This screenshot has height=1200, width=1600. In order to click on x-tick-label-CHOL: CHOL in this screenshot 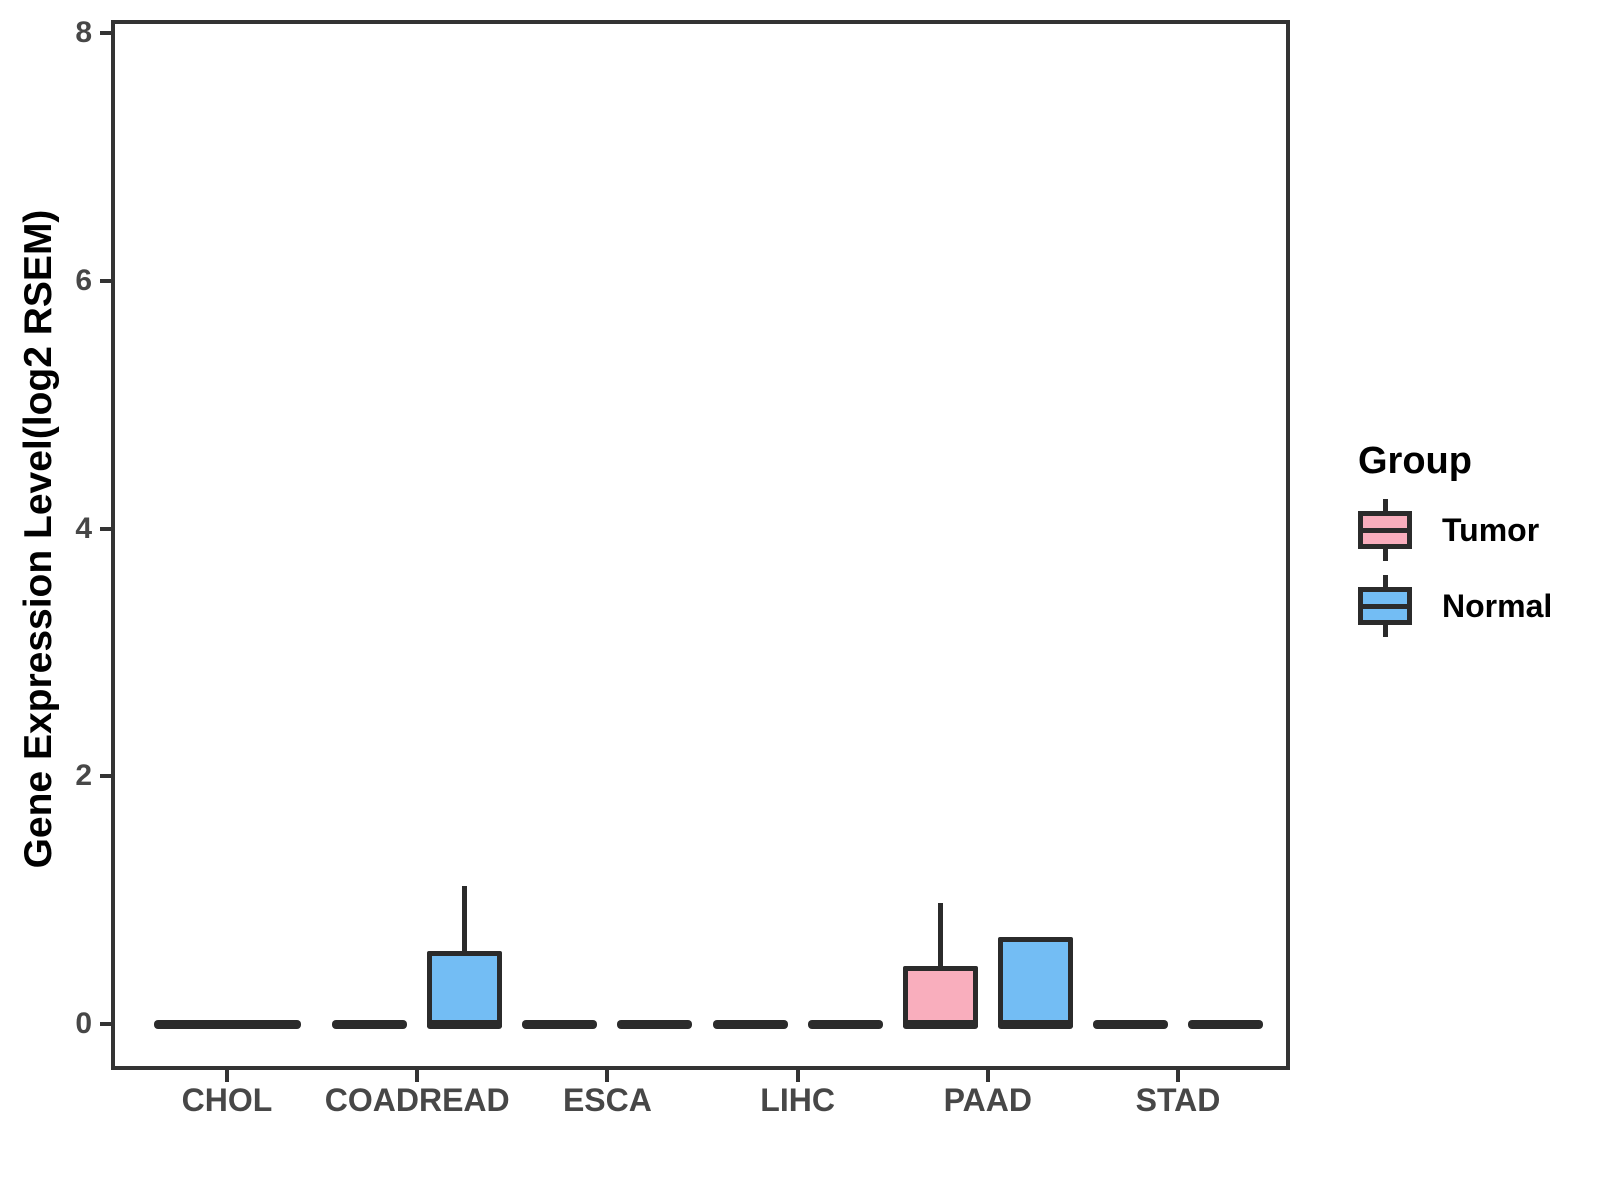, I will do `click(227, 1100)`.